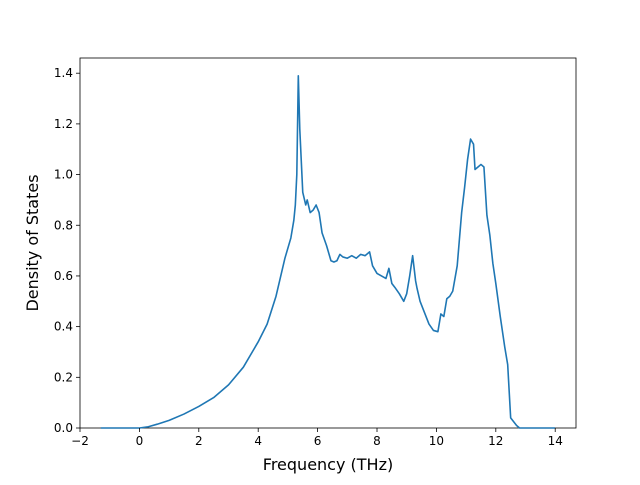 The height and width of the screenshot is (485, 640). I want to click on y-tick-label: 1.2, so click(63, 124).